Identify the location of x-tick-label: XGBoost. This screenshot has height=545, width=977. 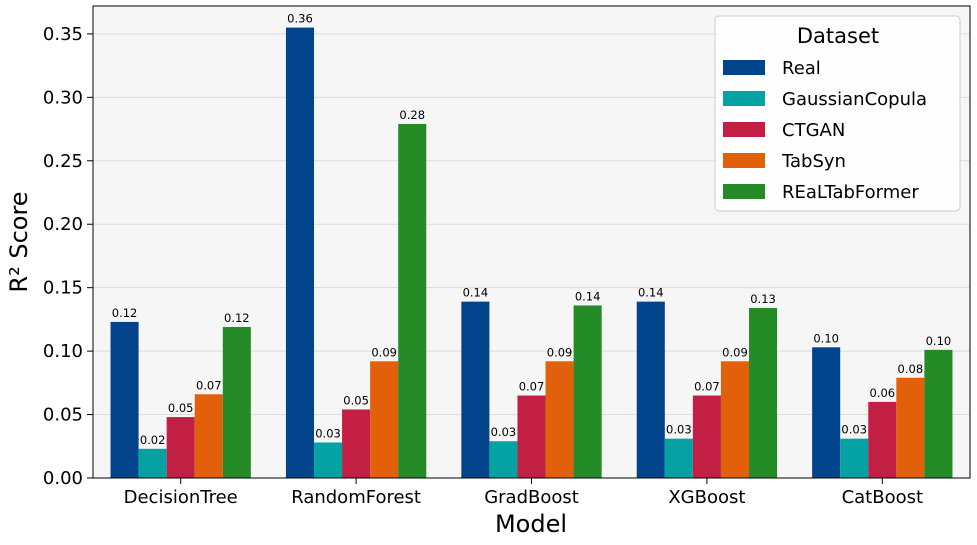
(706, 497).